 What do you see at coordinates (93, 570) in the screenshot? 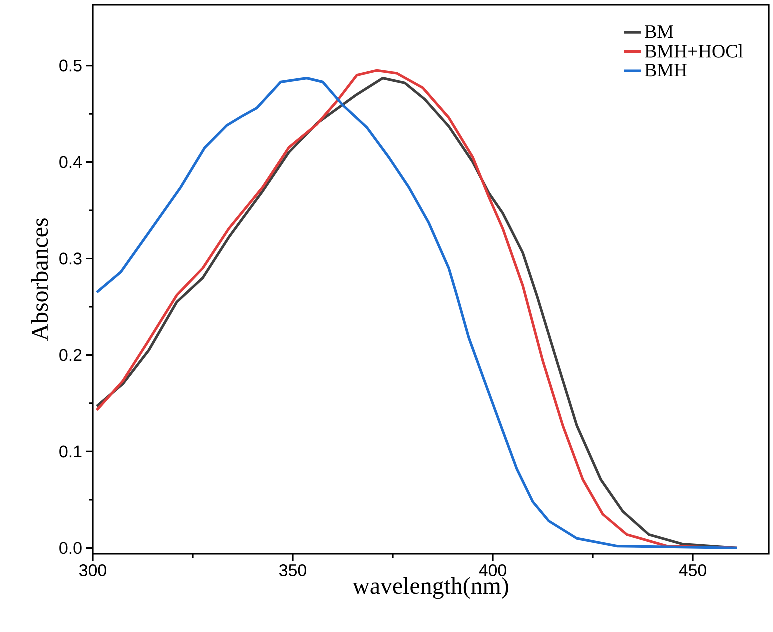
I see `x-tick-label: 300` at bounding box center [93, 570].